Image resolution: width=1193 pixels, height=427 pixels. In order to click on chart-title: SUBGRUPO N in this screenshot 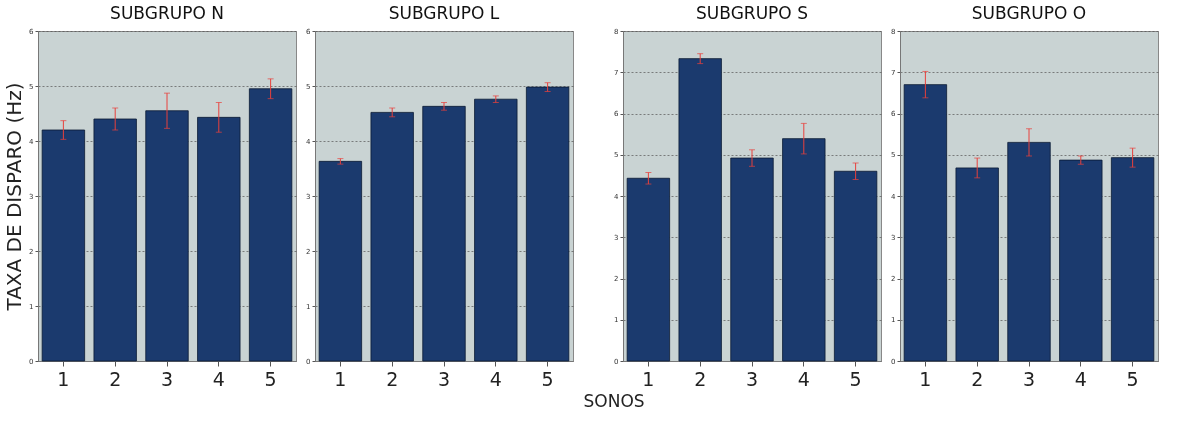, I will do `click(167, 13)`.